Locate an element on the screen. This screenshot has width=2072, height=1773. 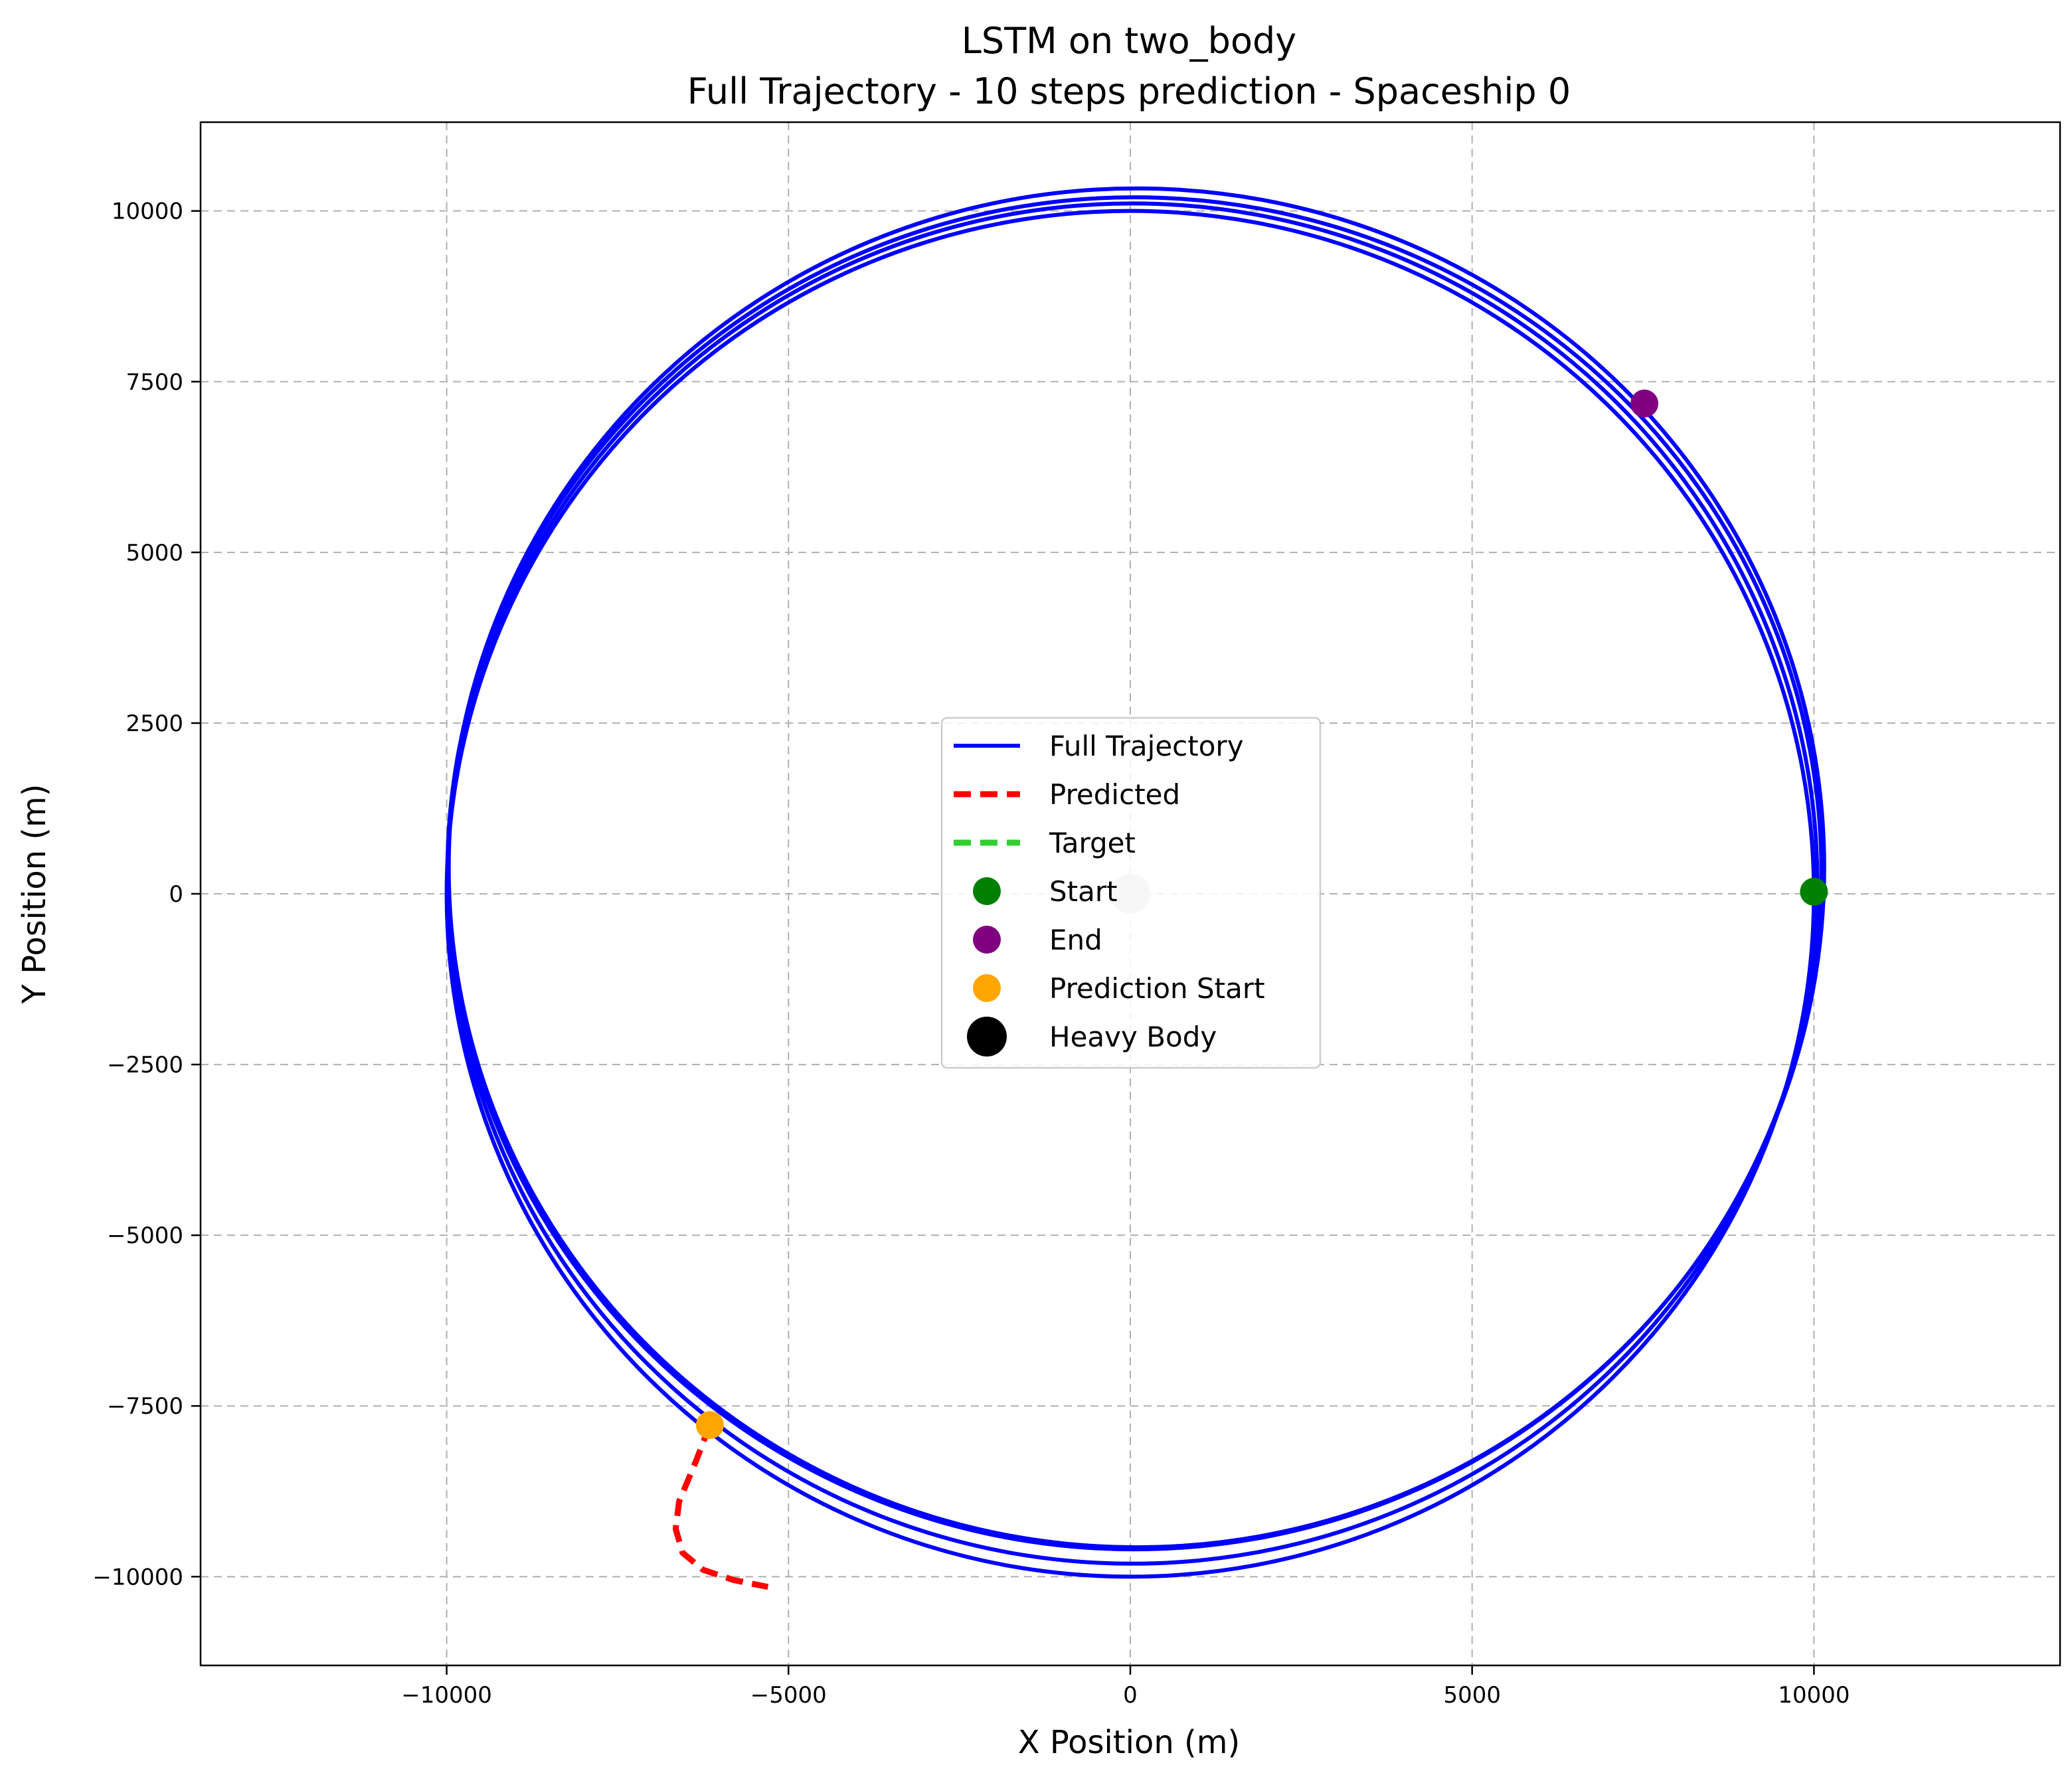
y-tick-label: −2500 is located at coordinates (145, 1065).